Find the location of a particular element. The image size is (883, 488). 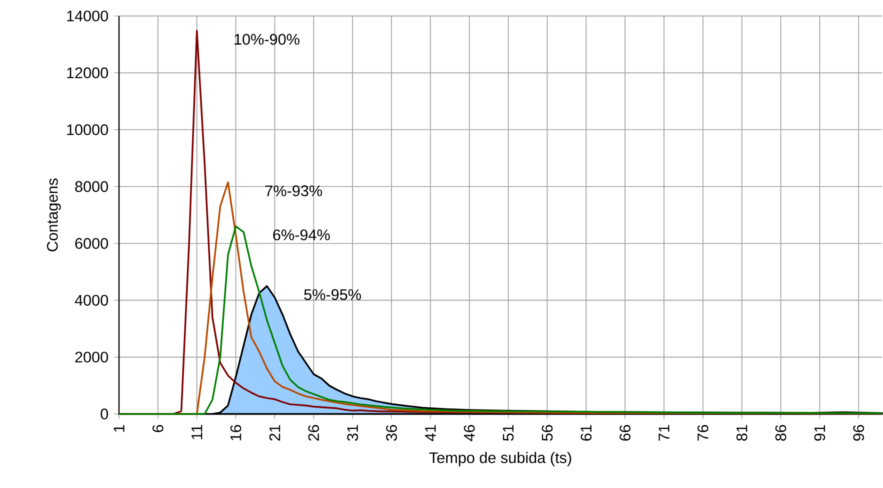

x-tick-label: 21 is located at coordinates (274, 433).